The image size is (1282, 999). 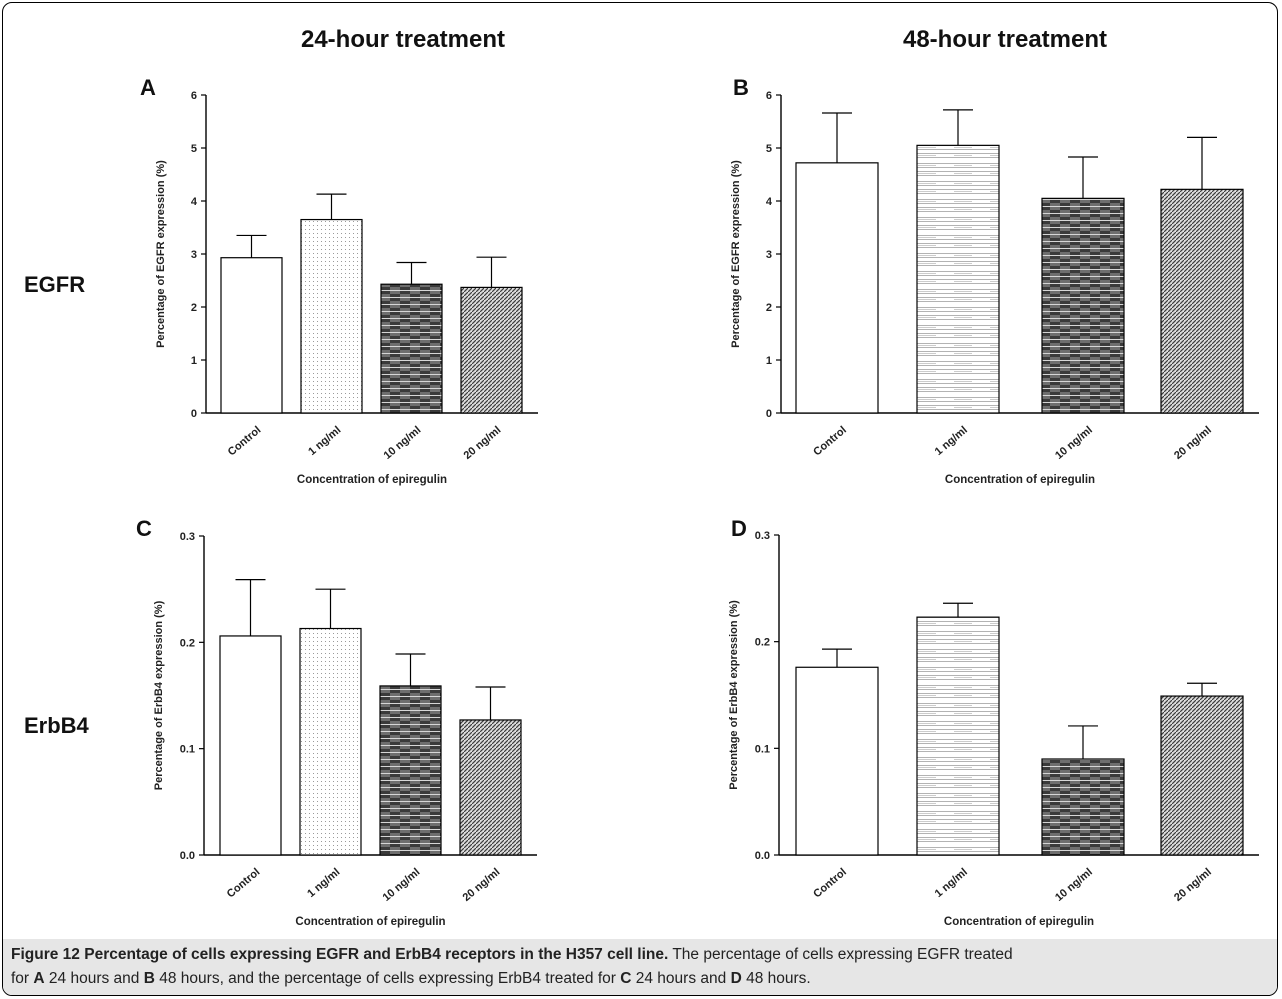 What do you see at coordinates (762, 749) in the screenshot?
I see `panel-d-y-tick-label: 0.1` at bounding box center [762, 749].